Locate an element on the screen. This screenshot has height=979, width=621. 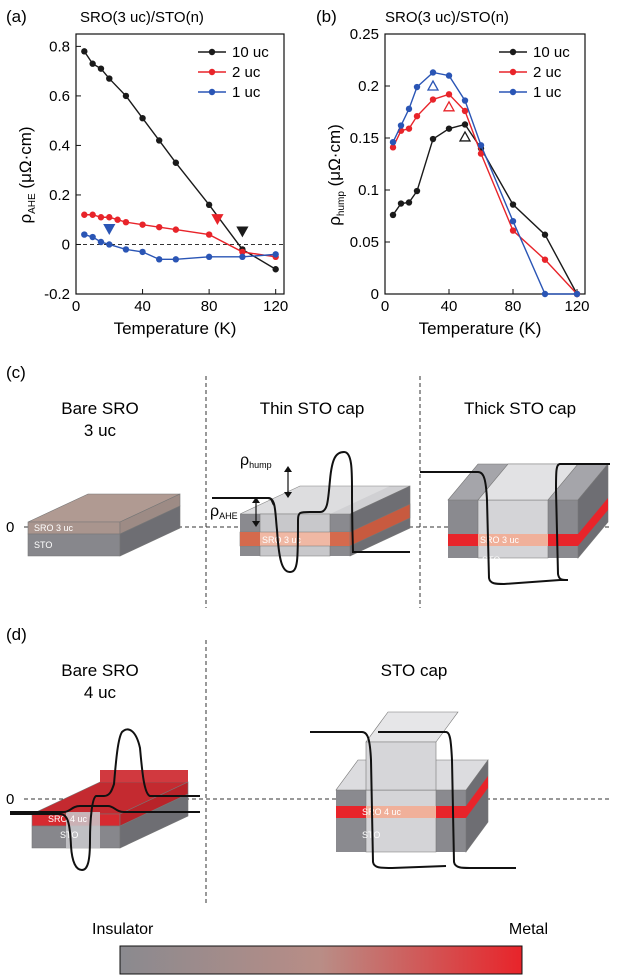
panel-c-block-bare: SRO 3 uc STO is located at coordinates (104, 525).